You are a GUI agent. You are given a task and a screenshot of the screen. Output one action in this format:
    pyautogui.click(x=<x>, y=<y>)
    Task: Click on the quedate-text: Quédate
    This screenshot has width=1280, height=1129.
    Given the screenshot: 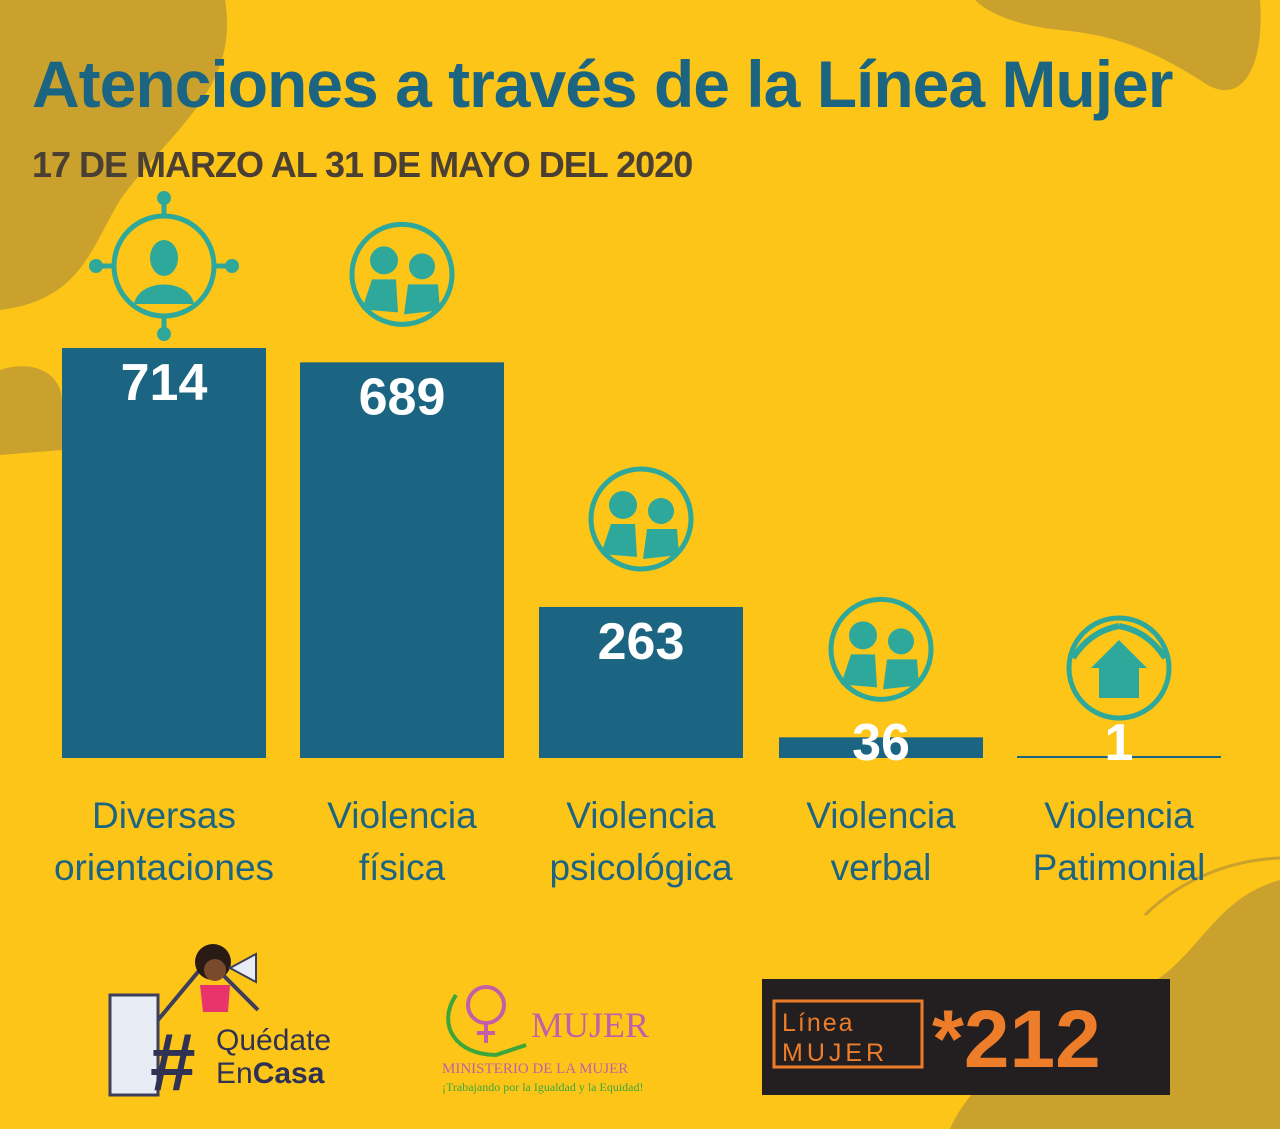 What is the action you would take?
    pyautogui.click(x=273, y=1040)
    